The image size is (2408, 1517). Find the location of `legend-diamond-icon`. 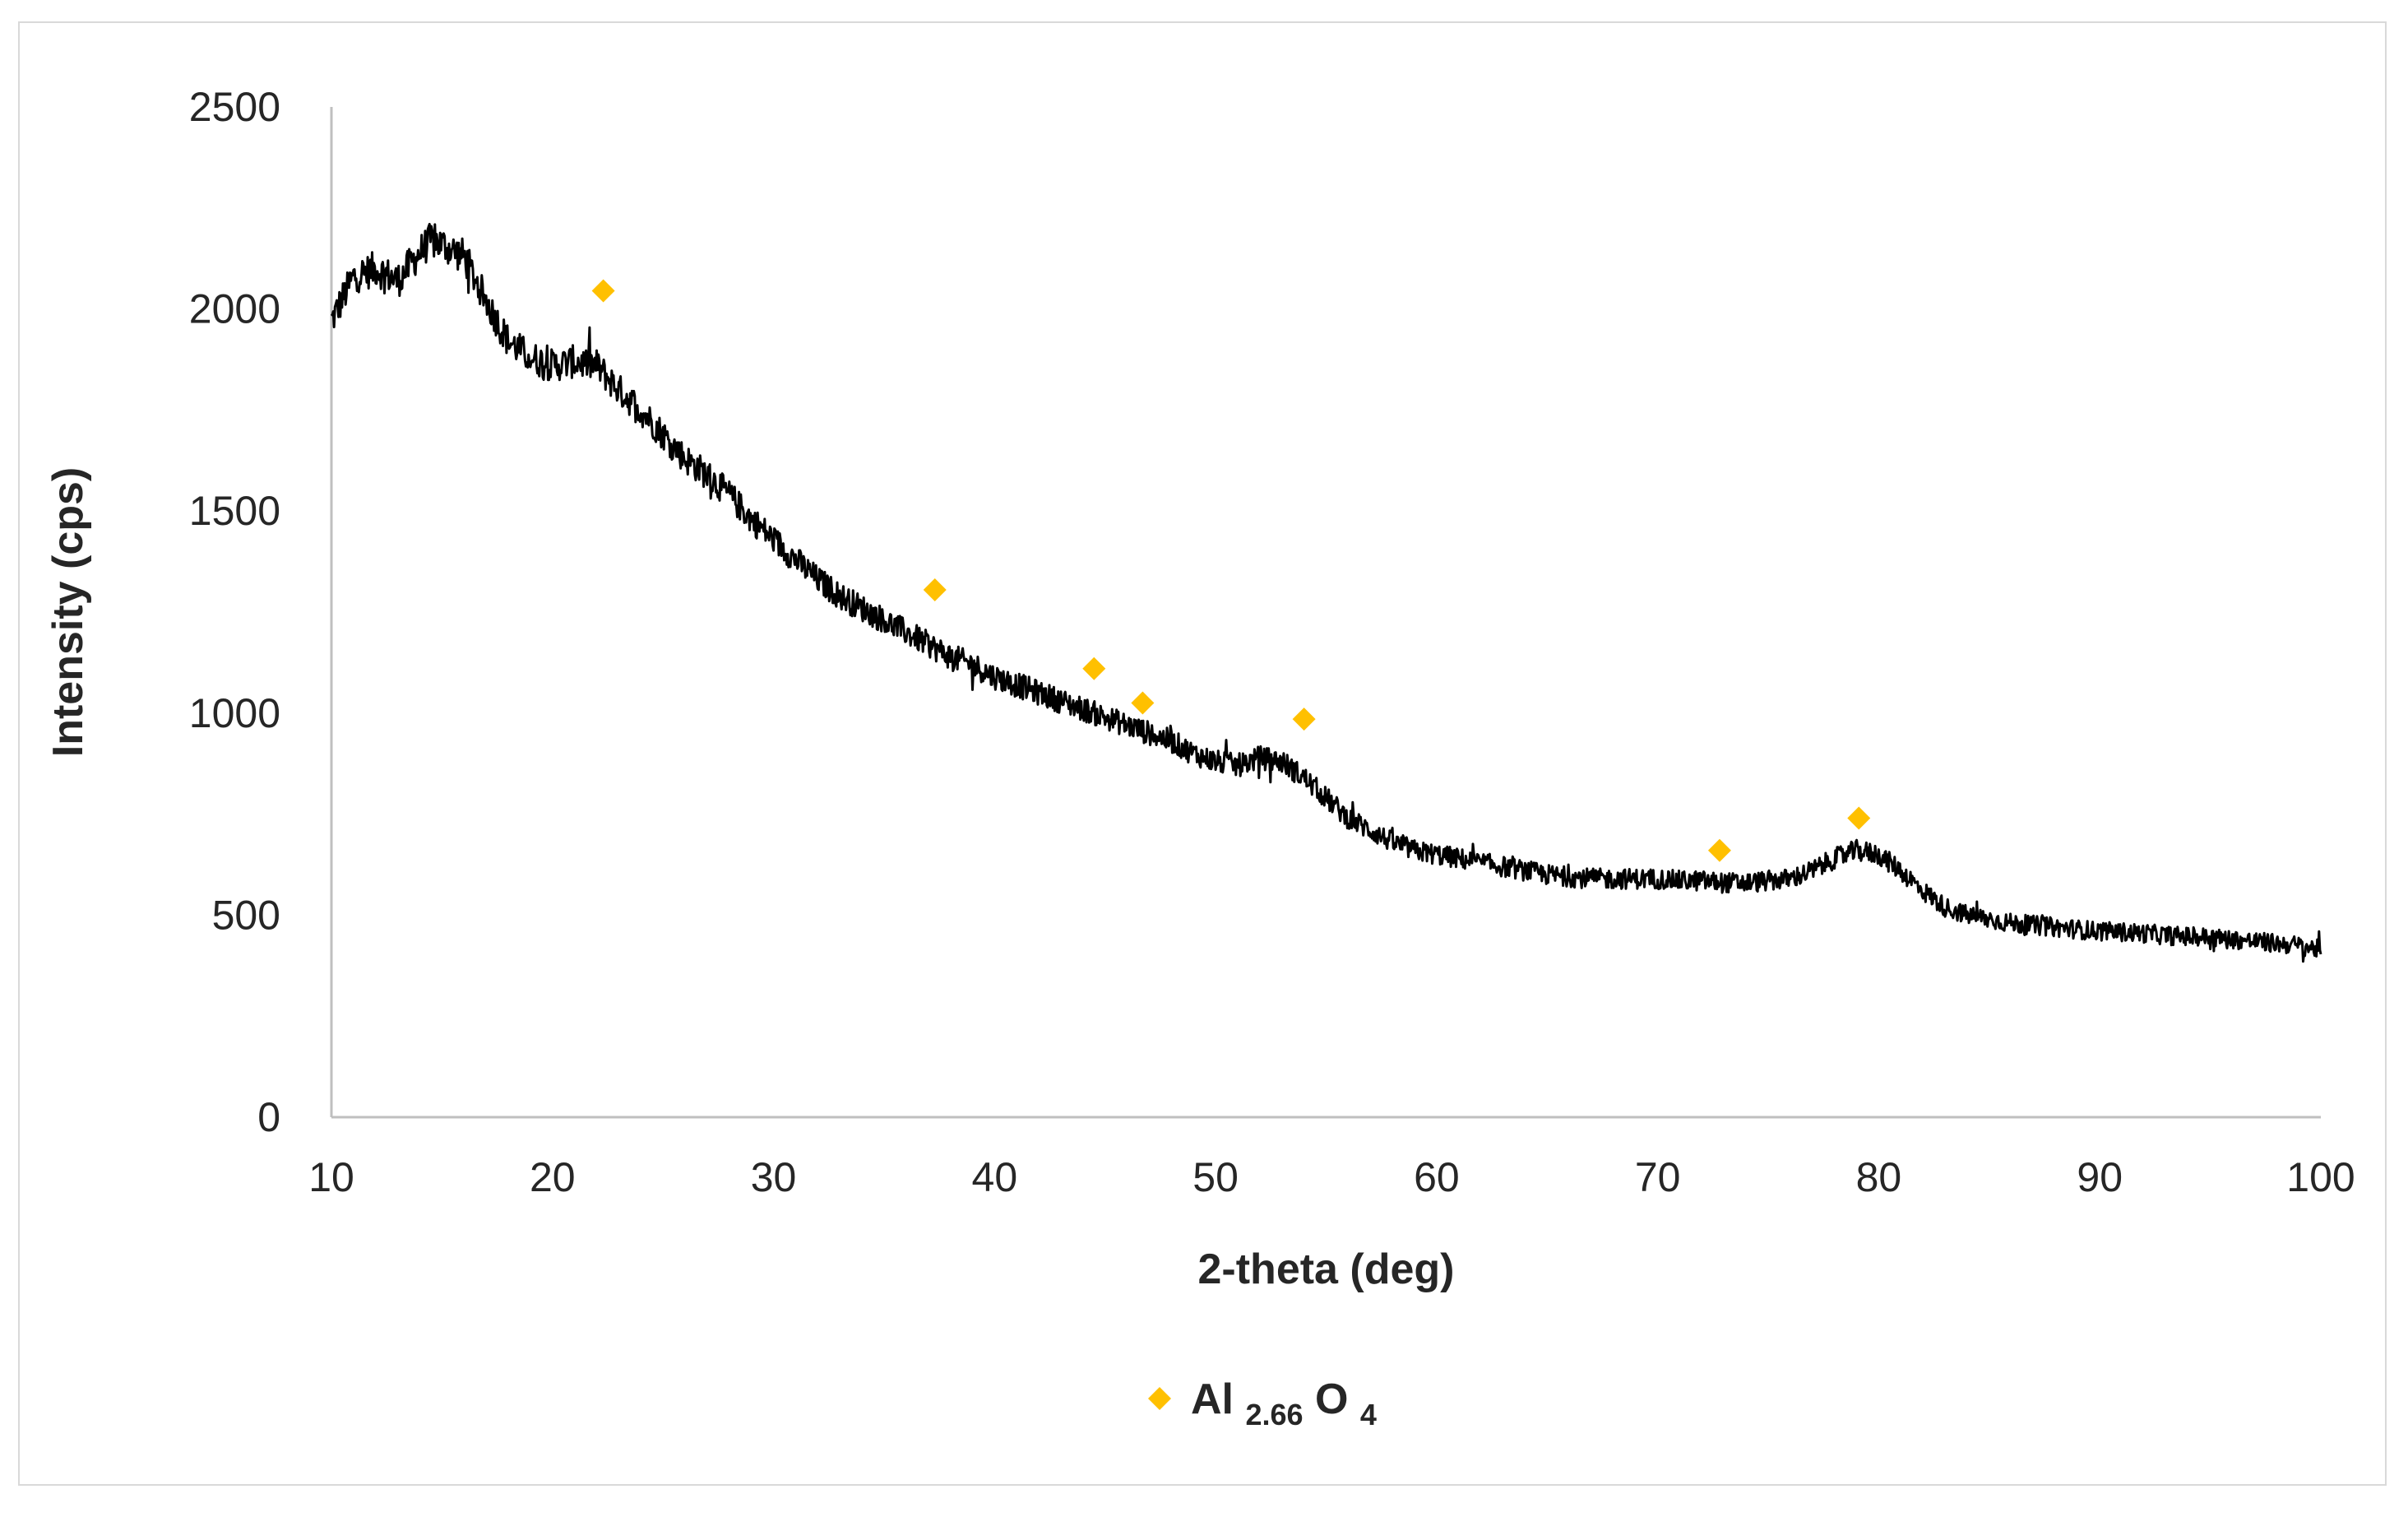

legend-diamond-icon is located at coordinates (1159, 1398).